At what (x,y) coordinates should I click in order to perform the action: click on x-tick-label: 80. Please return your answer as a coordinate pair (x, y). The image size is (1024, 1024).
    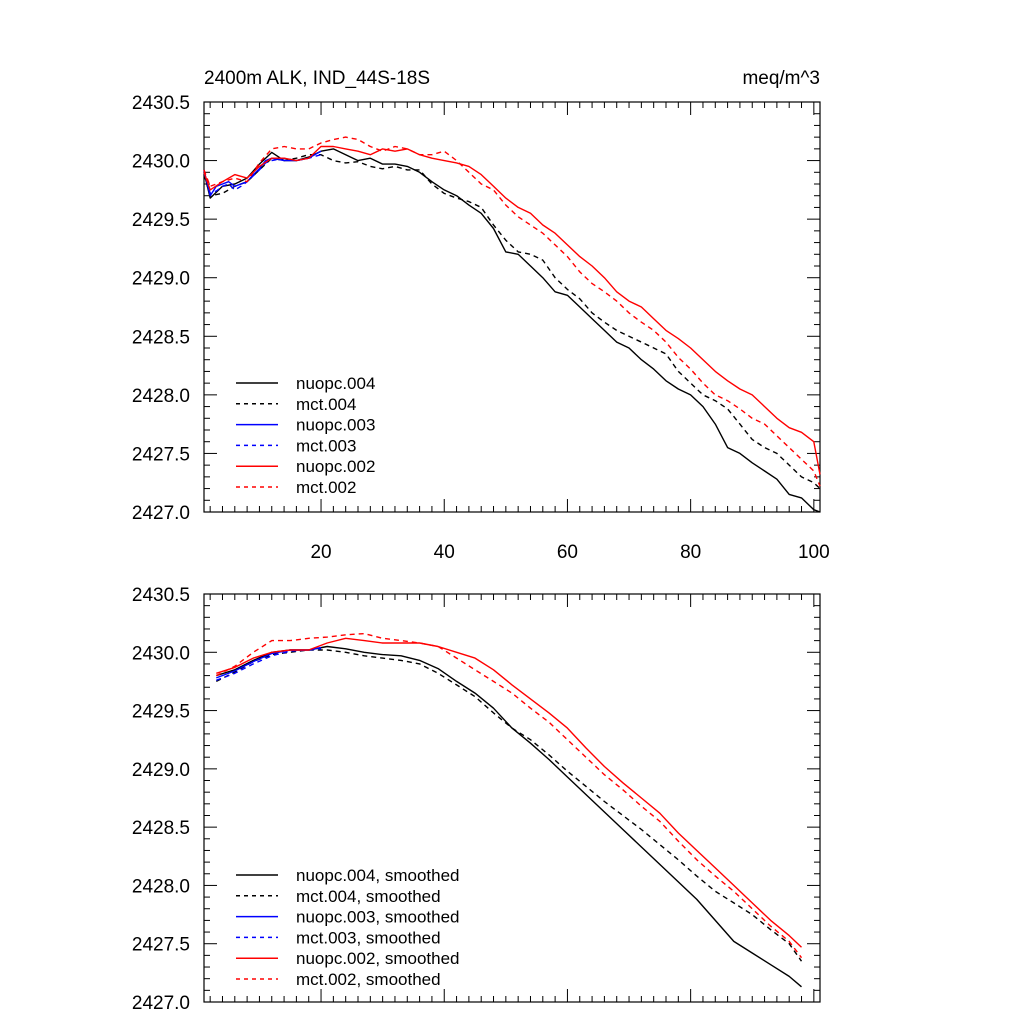
    Looking at the image, I should click on (690, 552).